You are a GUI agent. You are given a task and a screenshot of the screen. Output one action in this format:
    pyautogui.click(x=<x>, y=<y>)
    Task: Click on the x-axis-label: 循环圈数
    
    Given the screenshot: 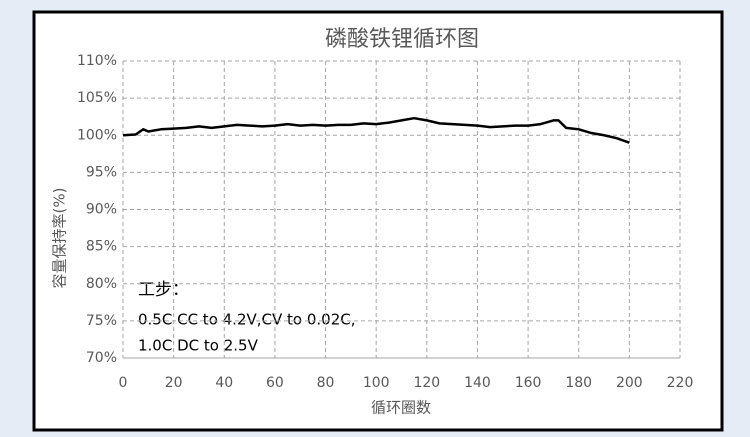 What is the action you would take?
    pyautogui.click(x=401, y=408)
    